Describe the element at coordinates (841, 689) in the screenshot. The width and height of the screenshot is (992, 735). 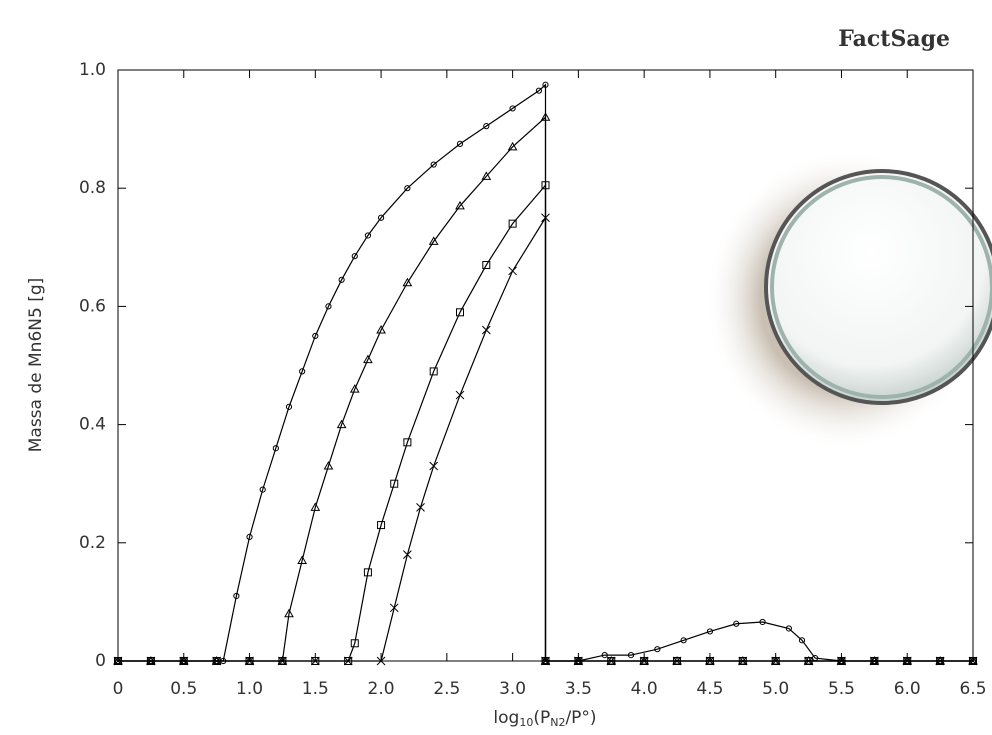
I see `x-tick-label: 5.5` at that location.